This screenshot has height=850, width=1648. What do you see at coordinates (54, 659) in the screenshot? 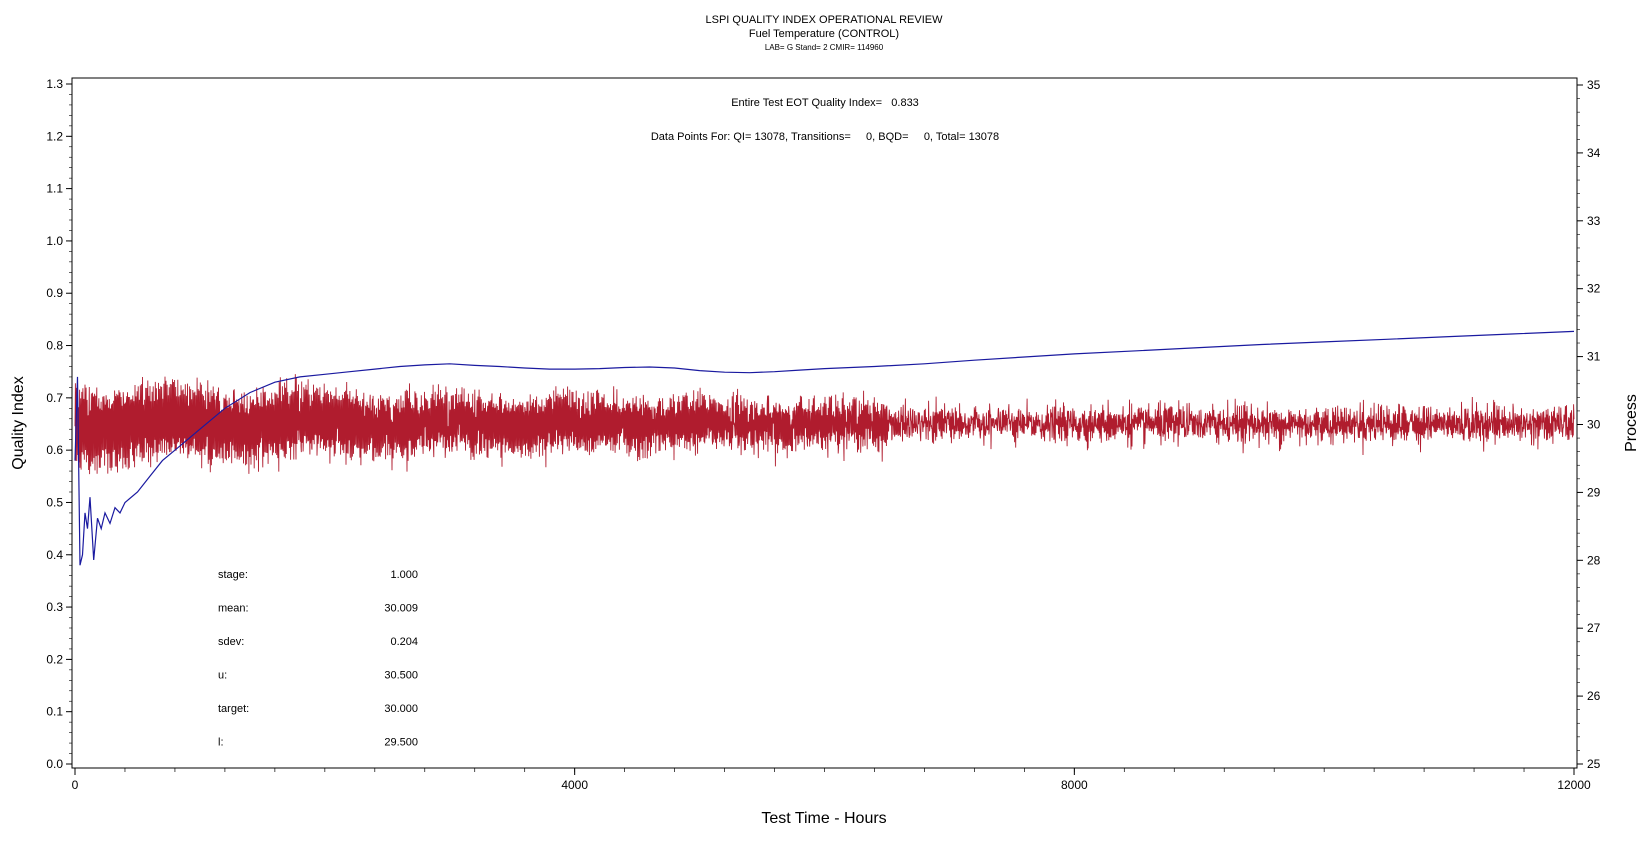
I see `y-left-tick-label: 0.2` at bounding box center [54, 659].